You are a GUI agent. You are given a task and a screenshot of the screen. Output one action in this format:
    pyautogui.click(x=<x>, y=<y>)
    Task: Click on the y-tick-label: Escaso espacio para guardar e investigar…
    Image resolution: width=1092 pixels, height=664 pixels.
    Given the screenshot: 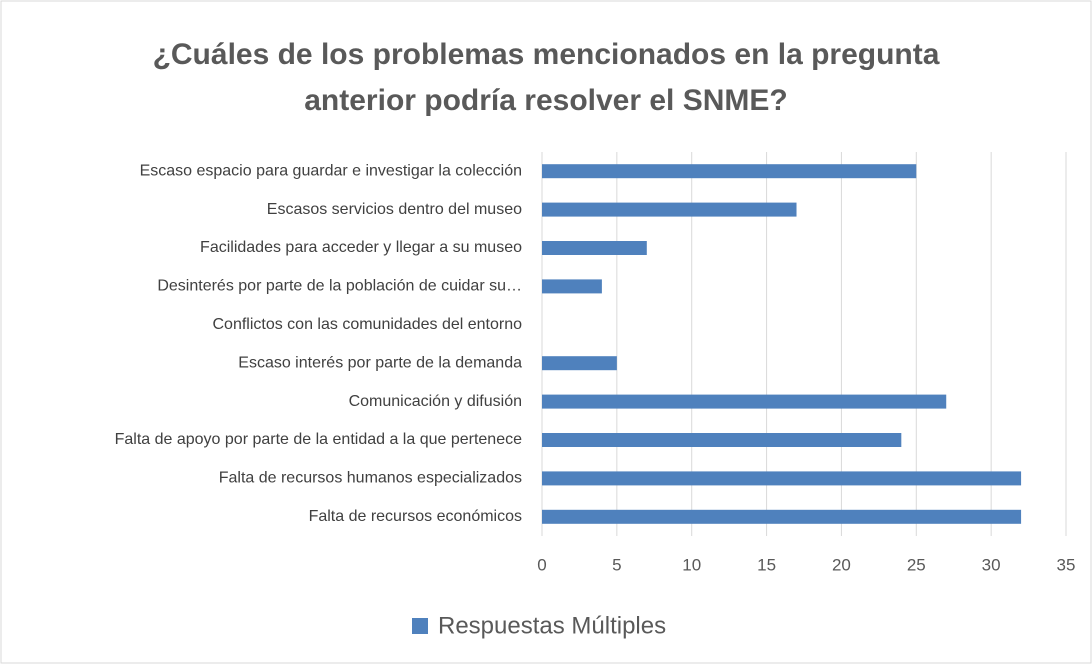 What is the action you would take?
    pyautogui.click(x=331, y=170)
    